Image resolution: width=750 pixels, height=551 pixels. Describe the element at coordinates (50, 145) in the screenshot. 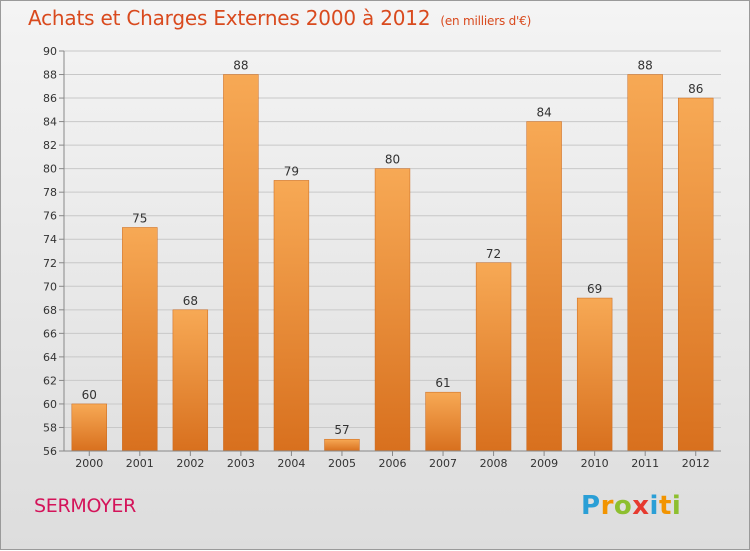

I see `y-tick-label: 82` at that location.